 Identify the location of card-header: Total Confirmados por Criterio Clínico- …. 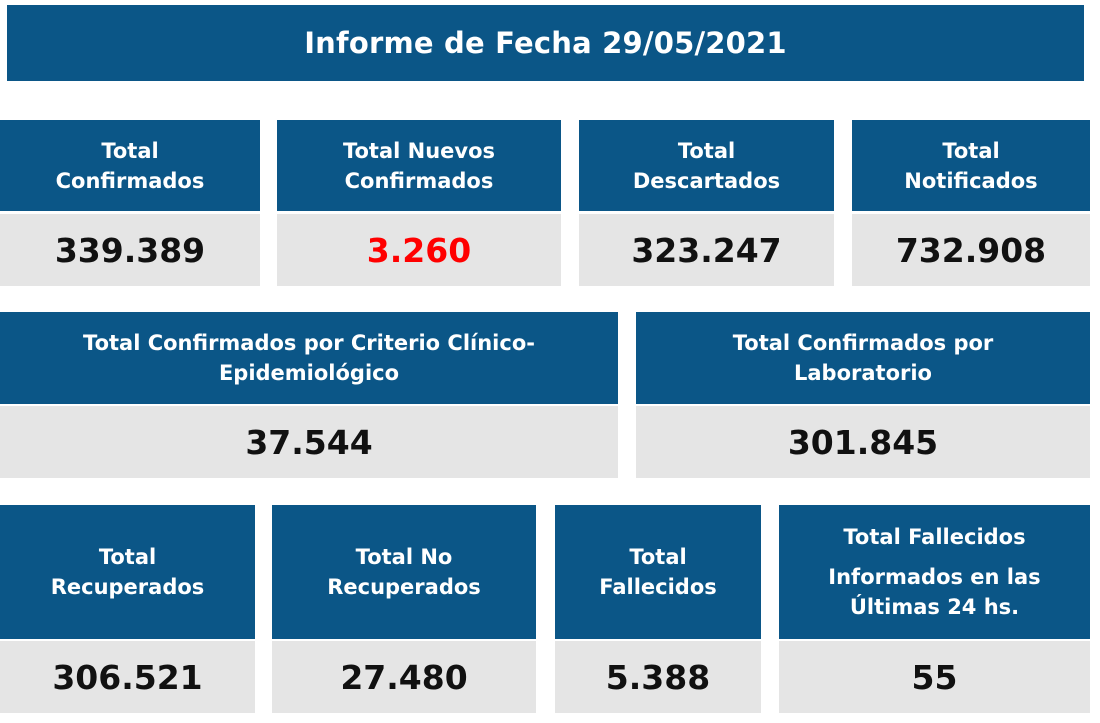
(309, 358).